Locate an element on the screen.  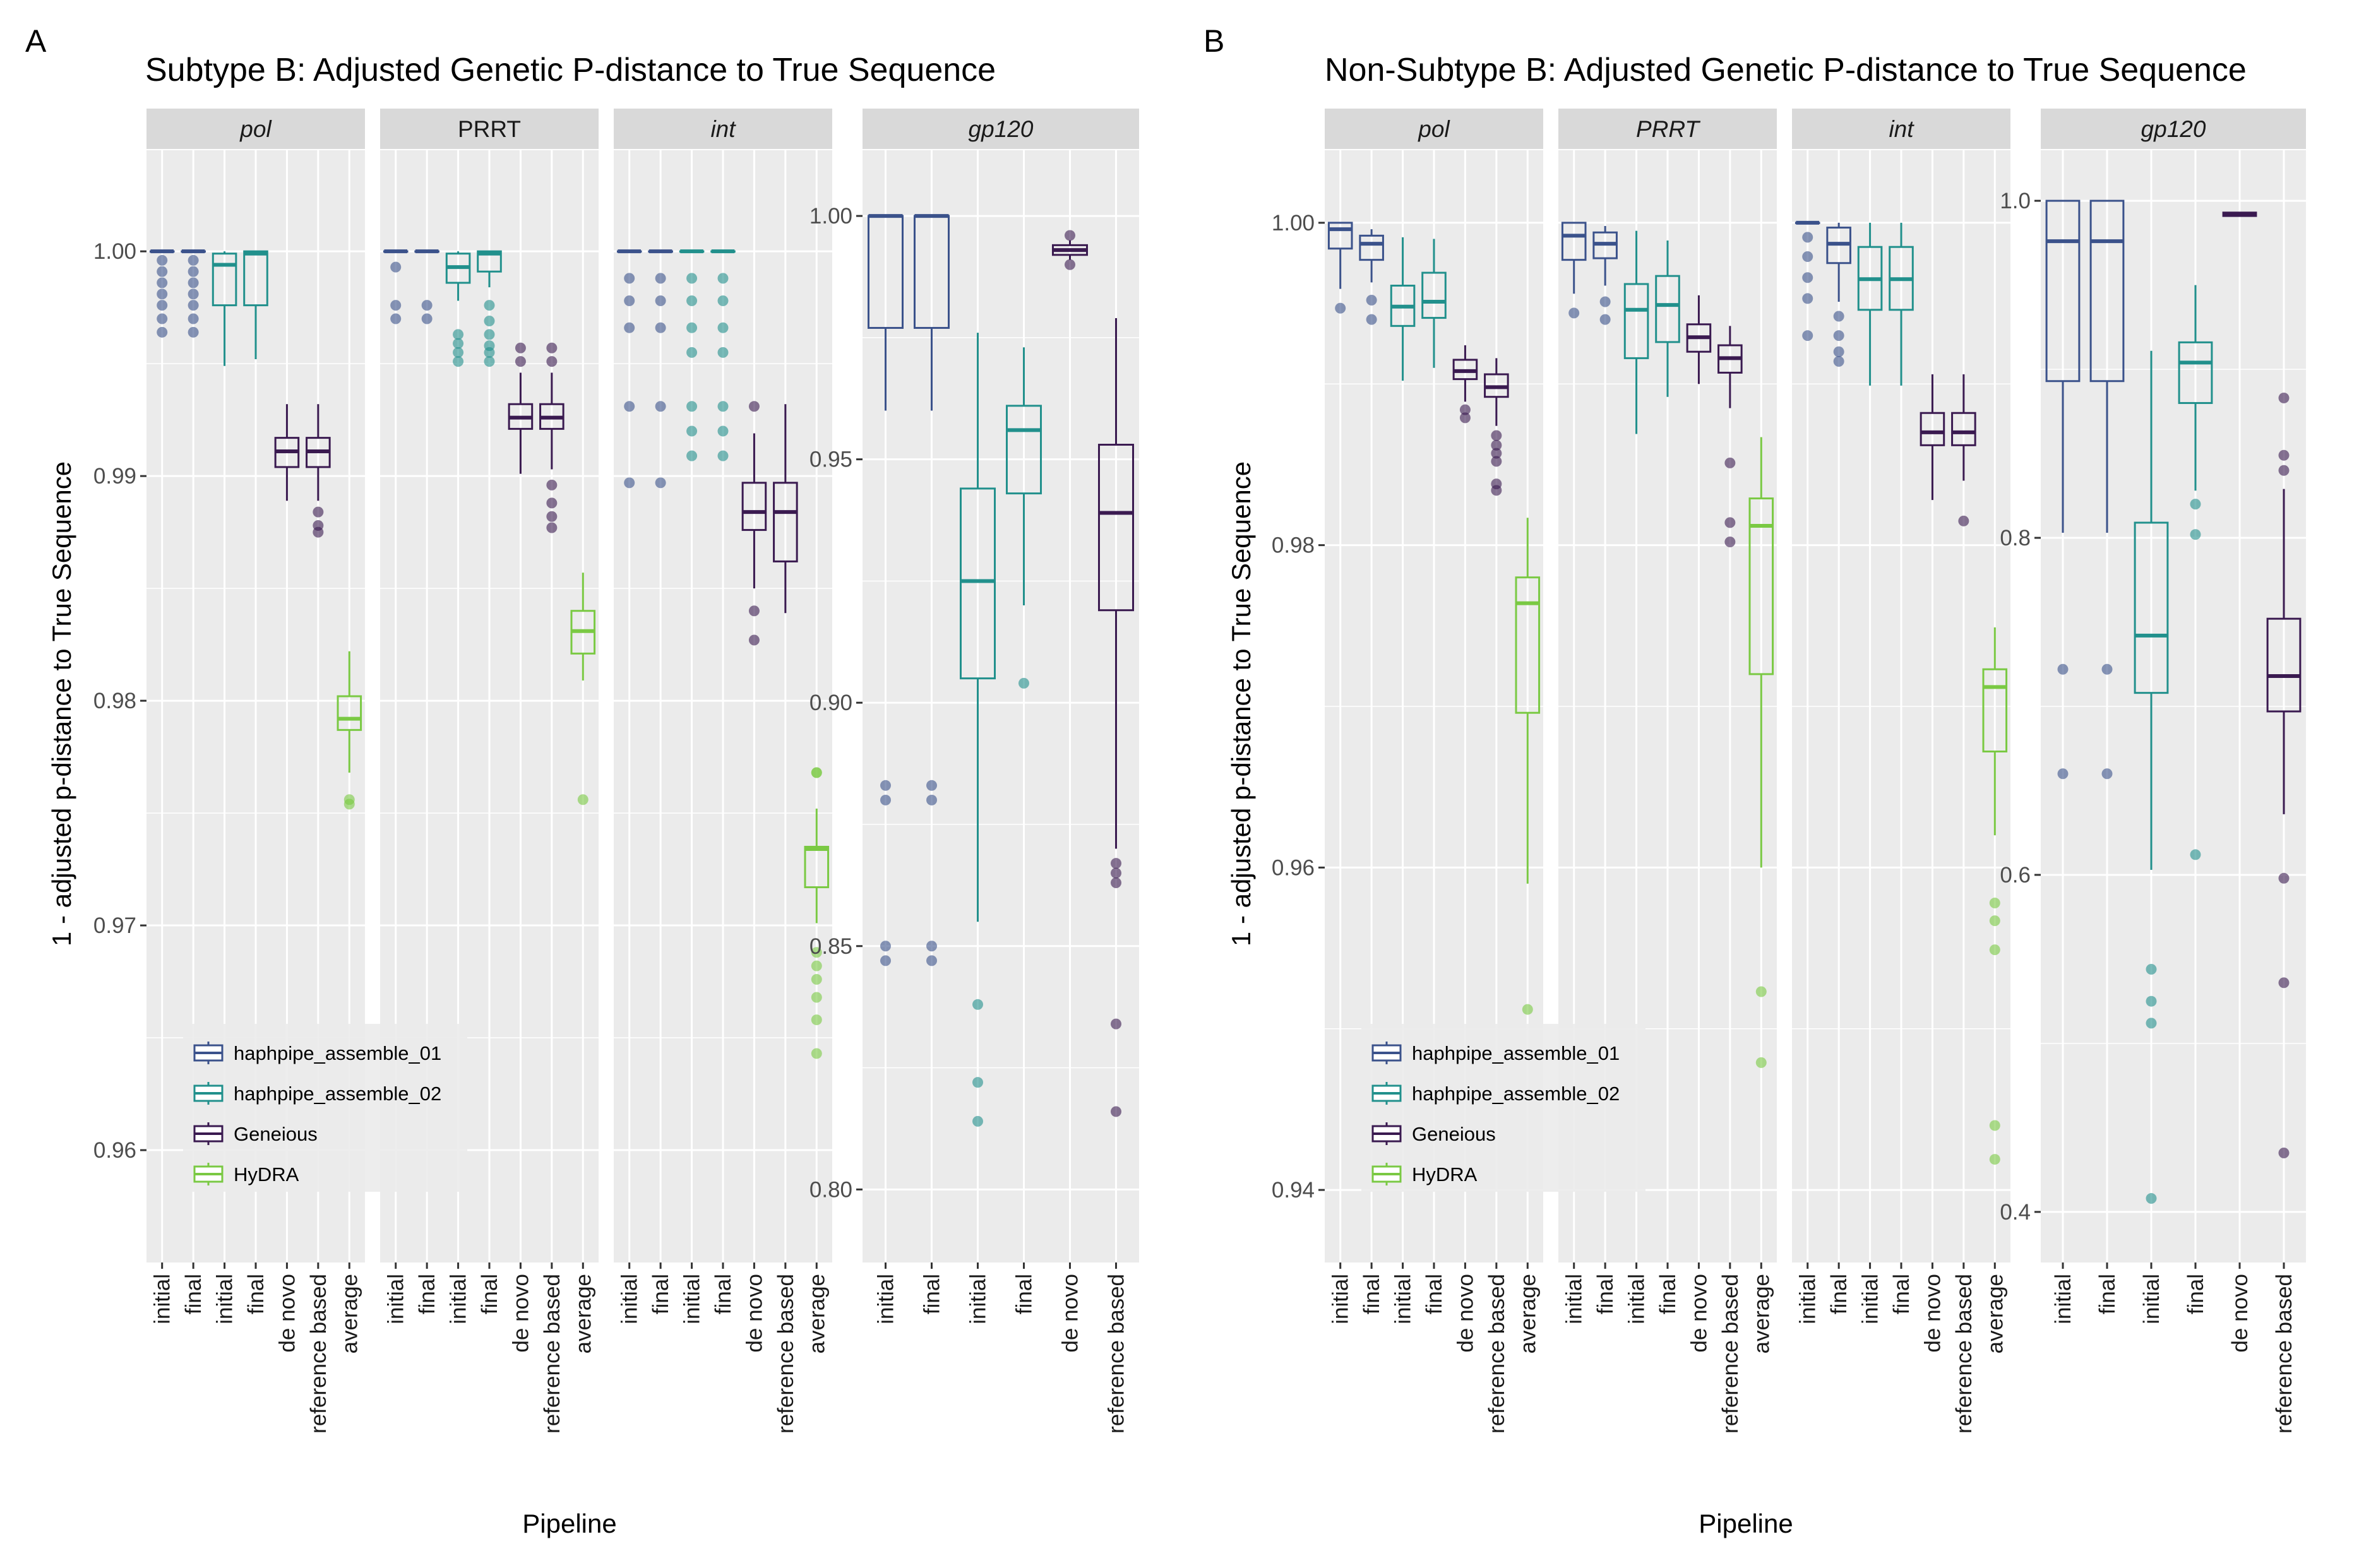
panel-a-letter: A is located at coordinates (36, 41).